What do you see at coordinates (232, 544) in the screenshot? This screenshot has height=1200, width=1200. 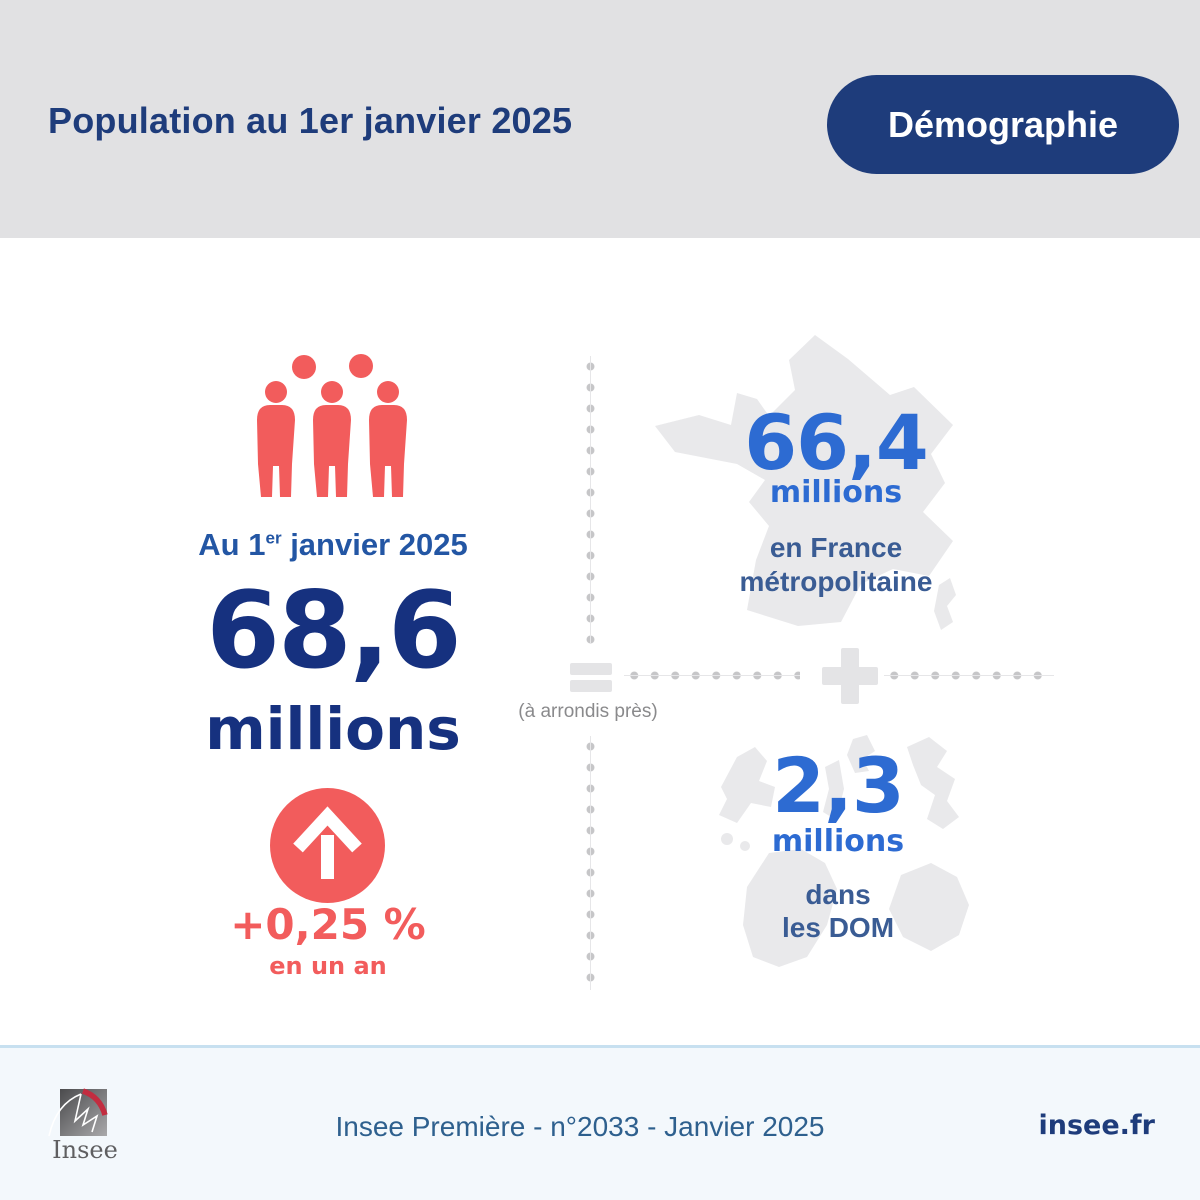 I see `reference-date-prefix: Au 1` at bounding box center [232, 544].